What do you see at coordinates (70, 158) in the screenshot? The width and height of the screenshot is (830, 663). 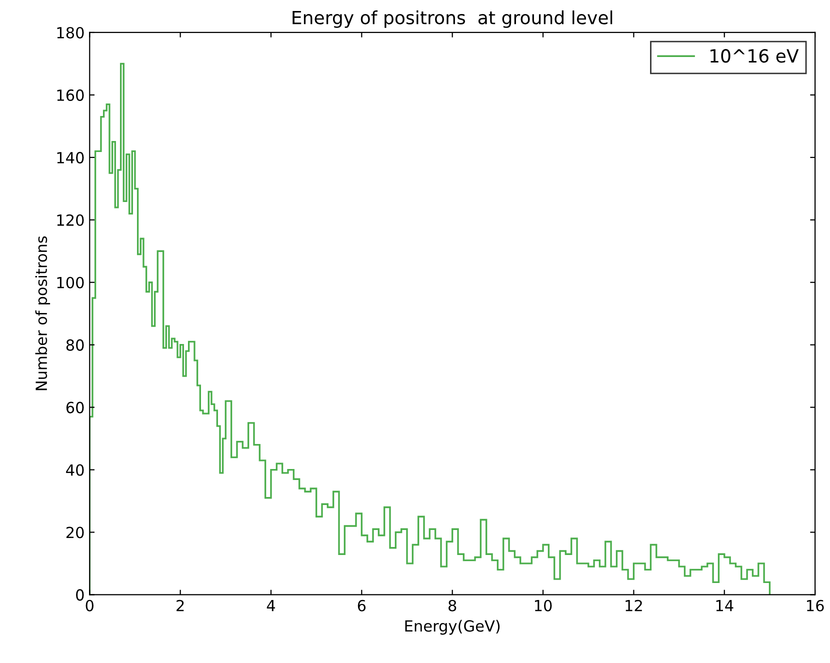 I see `y-tick-label: 140` at bounding box center [70, 158].